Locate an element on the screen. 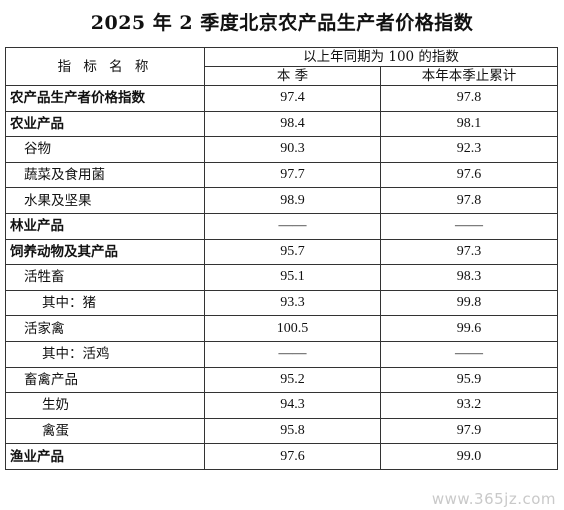  quarter-value: 97.6 is located at coordinates (292, 456).